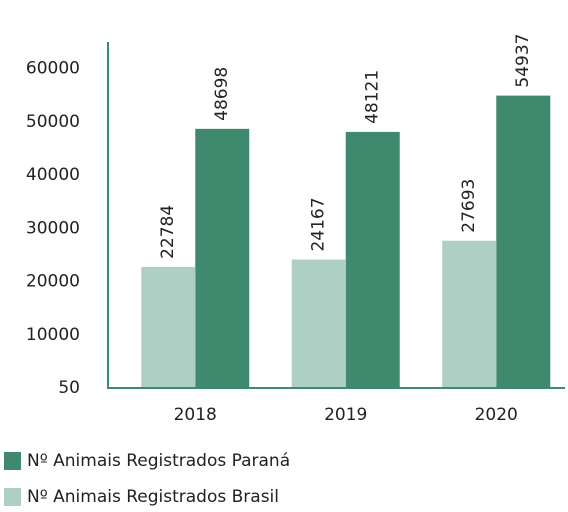 The width and height of the screenshot is (568, 512). I want to click on y-tick-label: 60000, so click(53, 69).